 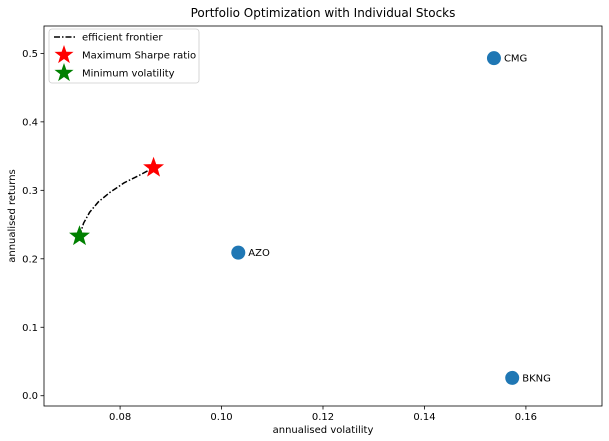 What do you see at coordinates (120, 417) in the screenshot?
I see `x-tick-label: 0.08` at bounding box center [120, 417].